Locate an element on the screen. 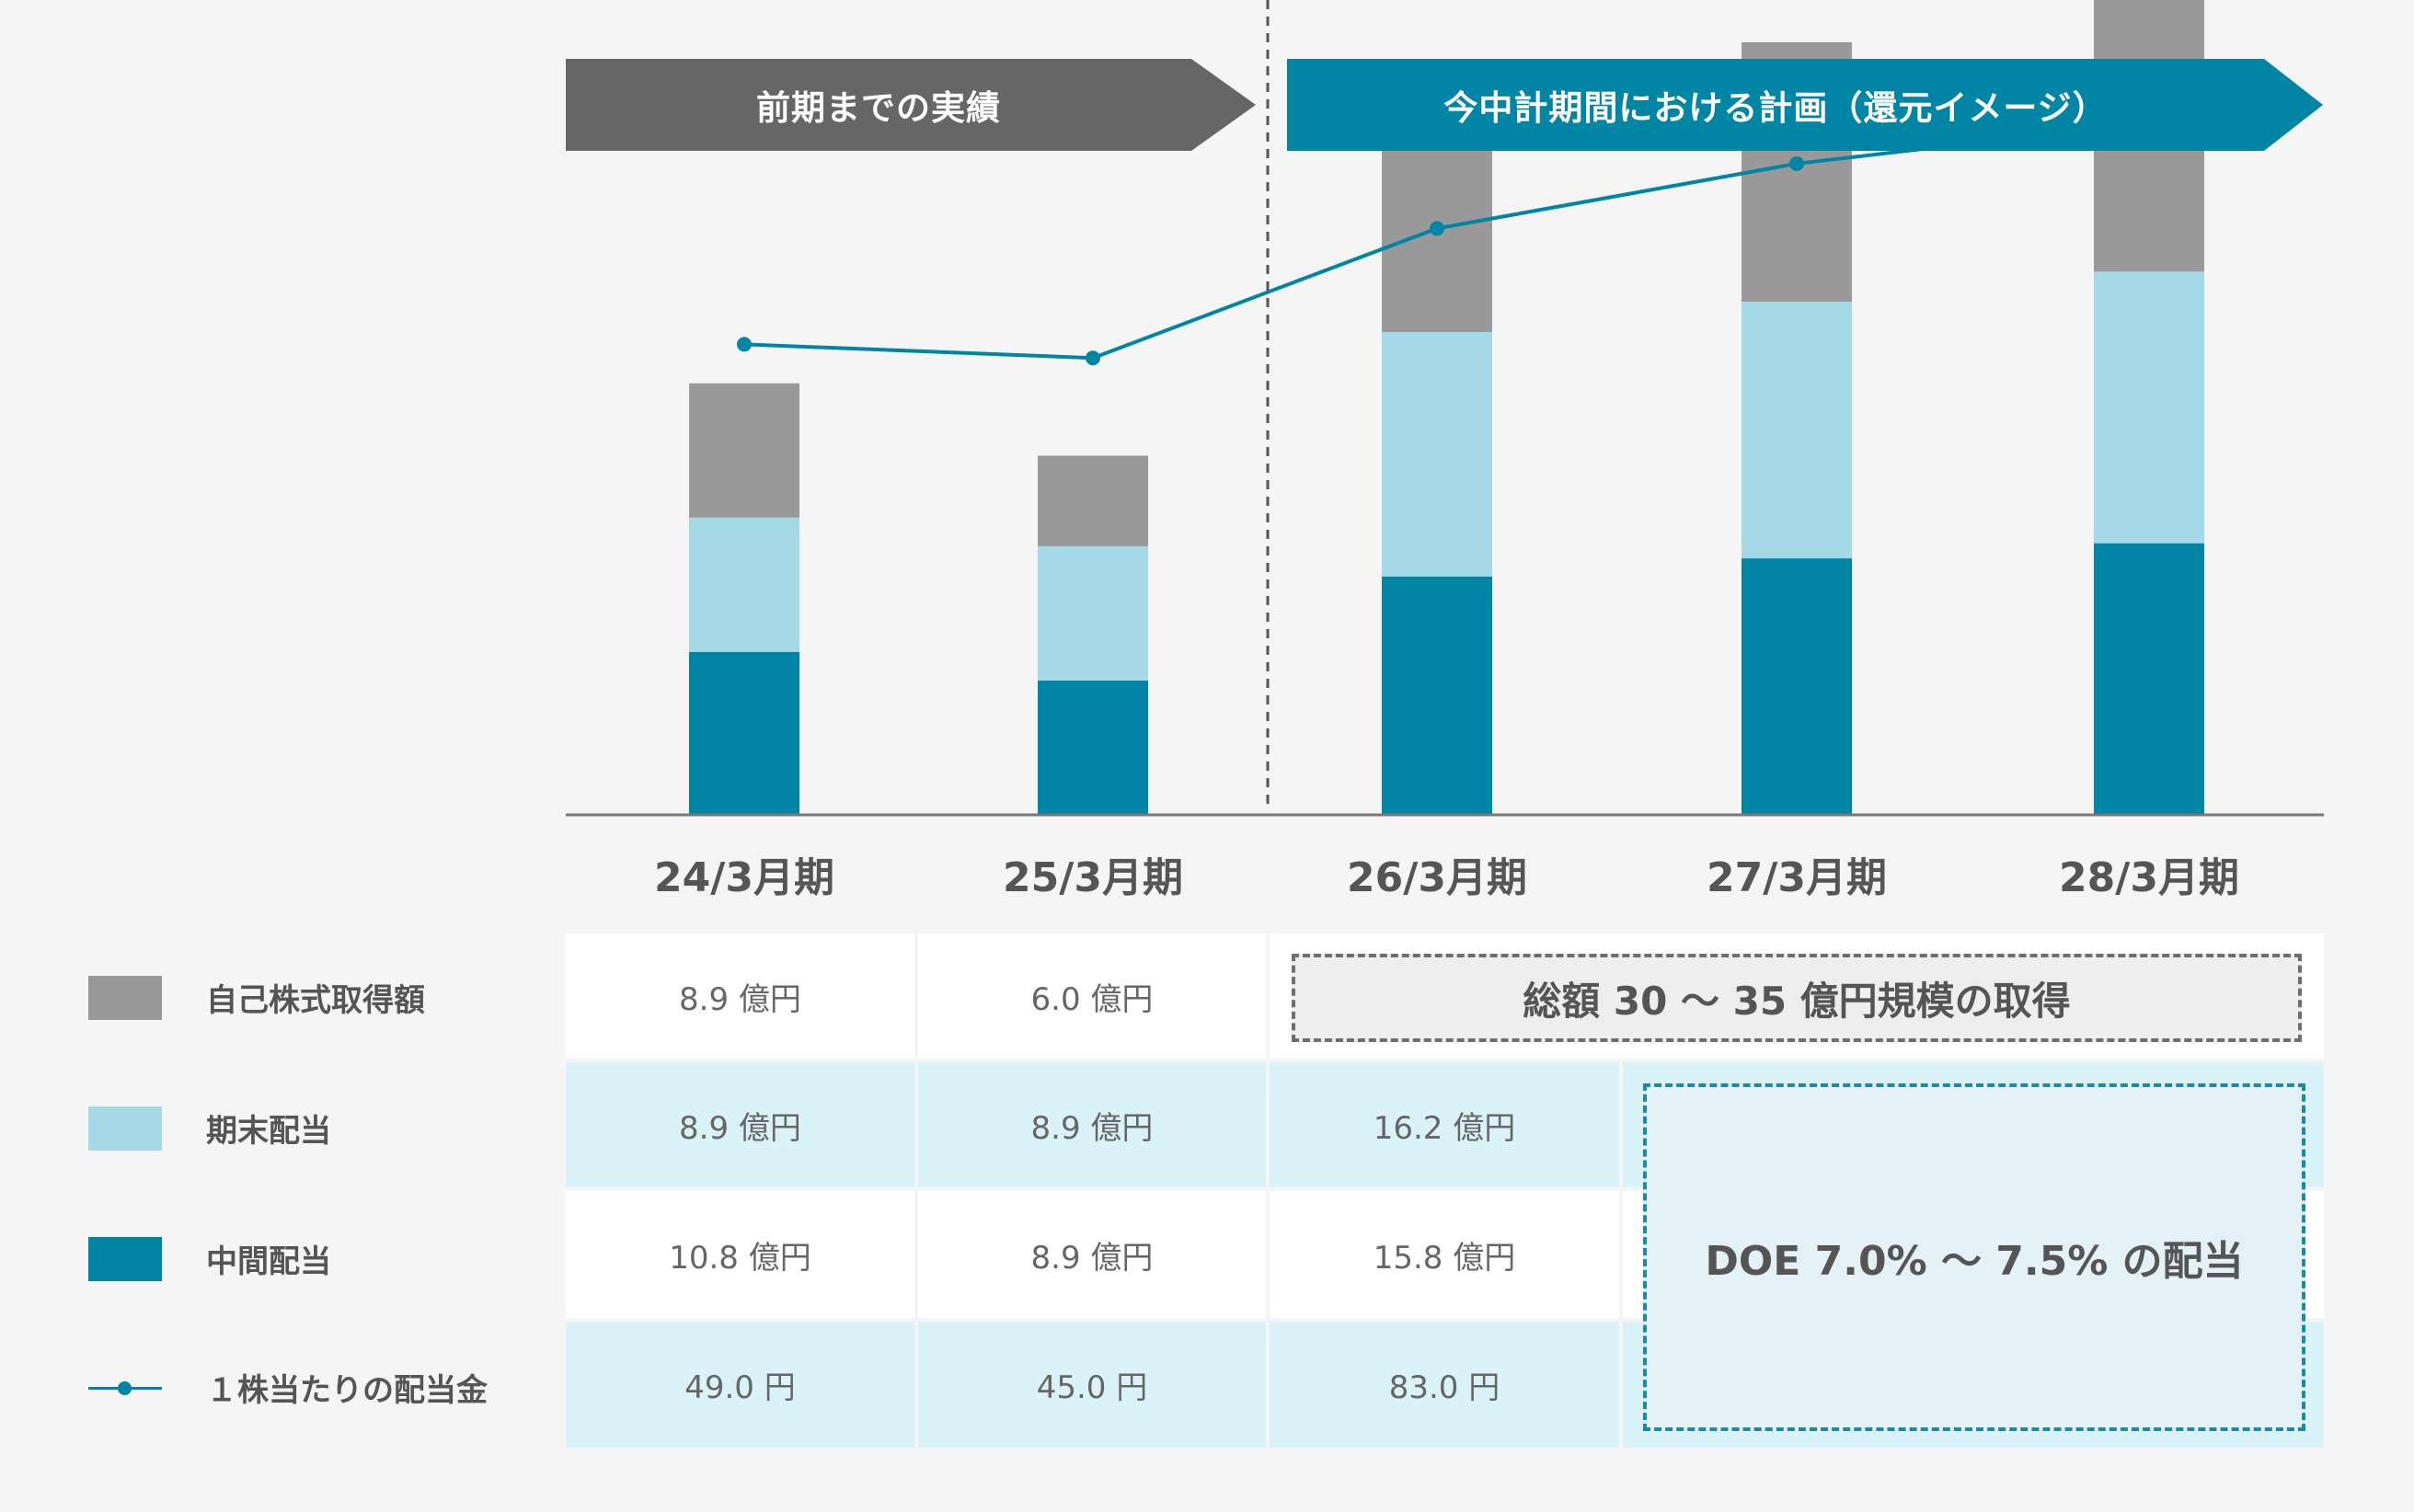 The height and width of the screenshot is (1512, 2414). legend-label: １株当たりの配当金 is located at coordinates (347, 1390).